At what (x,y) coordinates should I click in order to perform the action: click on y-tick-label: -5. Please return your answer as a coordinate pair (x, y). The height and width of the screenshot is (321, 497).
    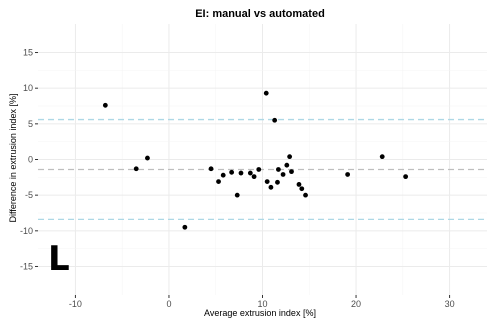
    Looking at the image, I should click on (29, 195).